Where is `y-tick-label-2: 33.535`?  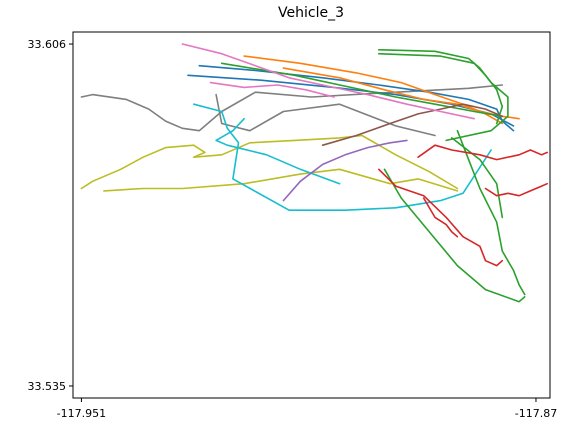 y-tick-label-2: 33.535 is located at coordinates (47, 386).